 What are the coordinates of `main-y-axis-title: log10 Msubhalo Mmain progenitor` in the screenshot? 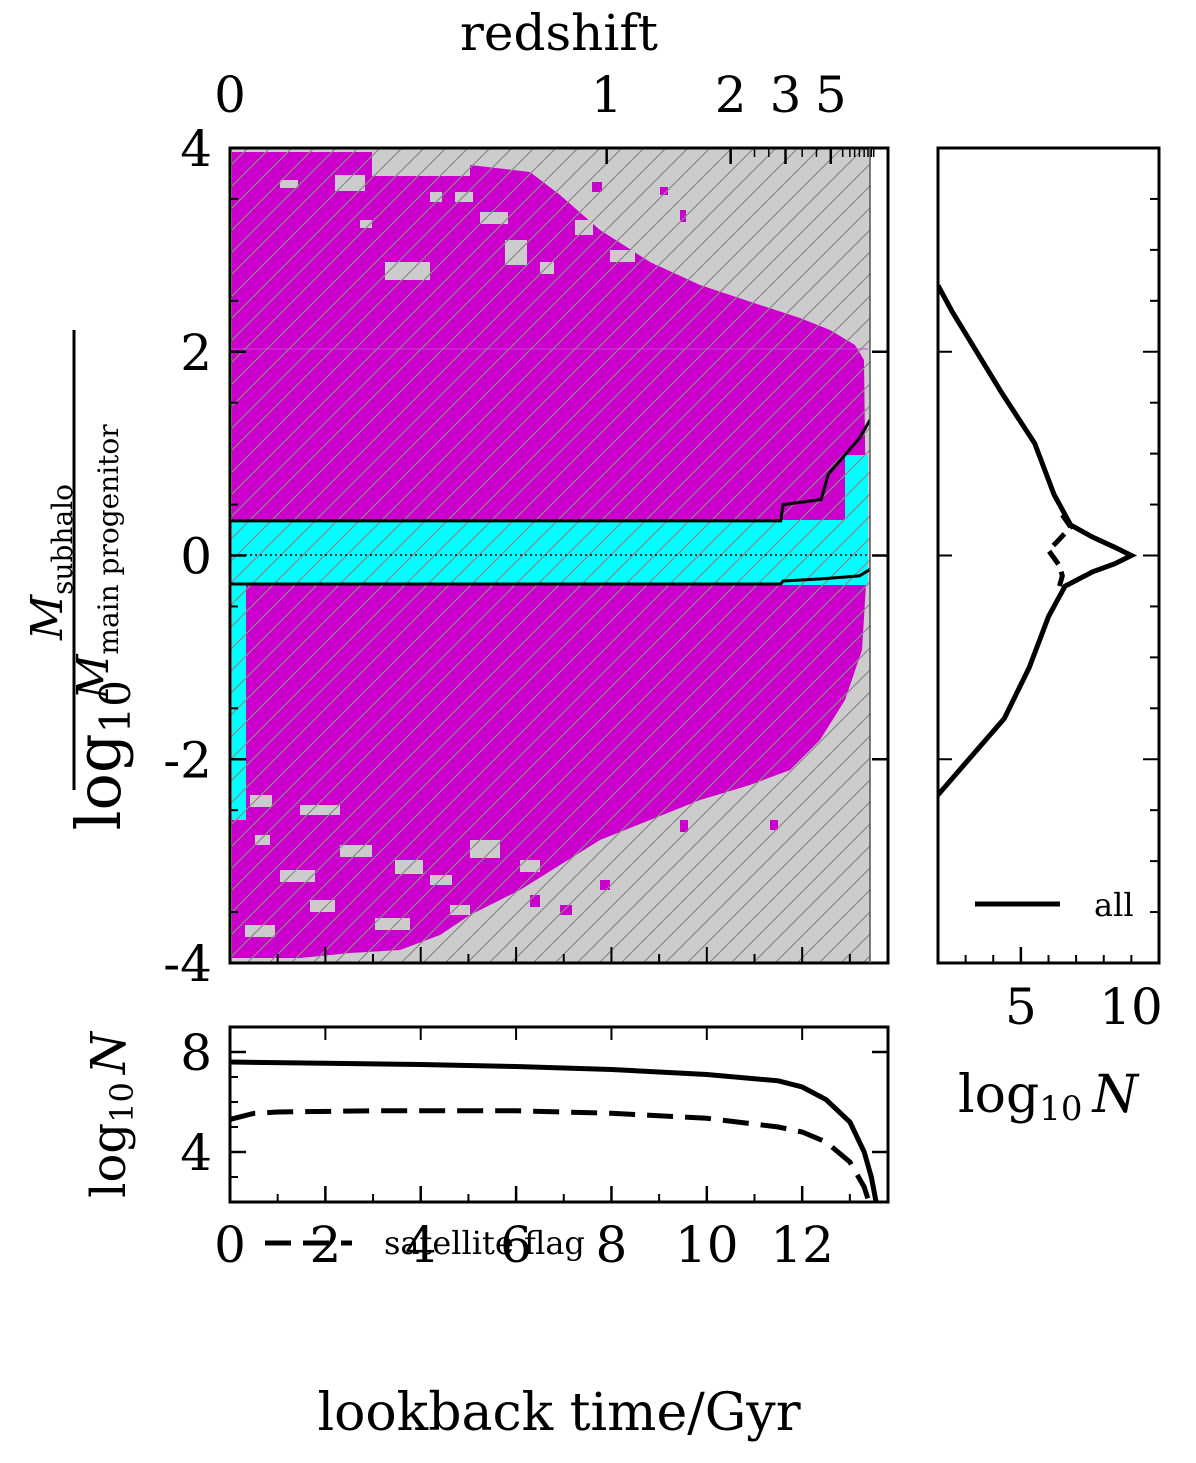 It's located at (81, 580).